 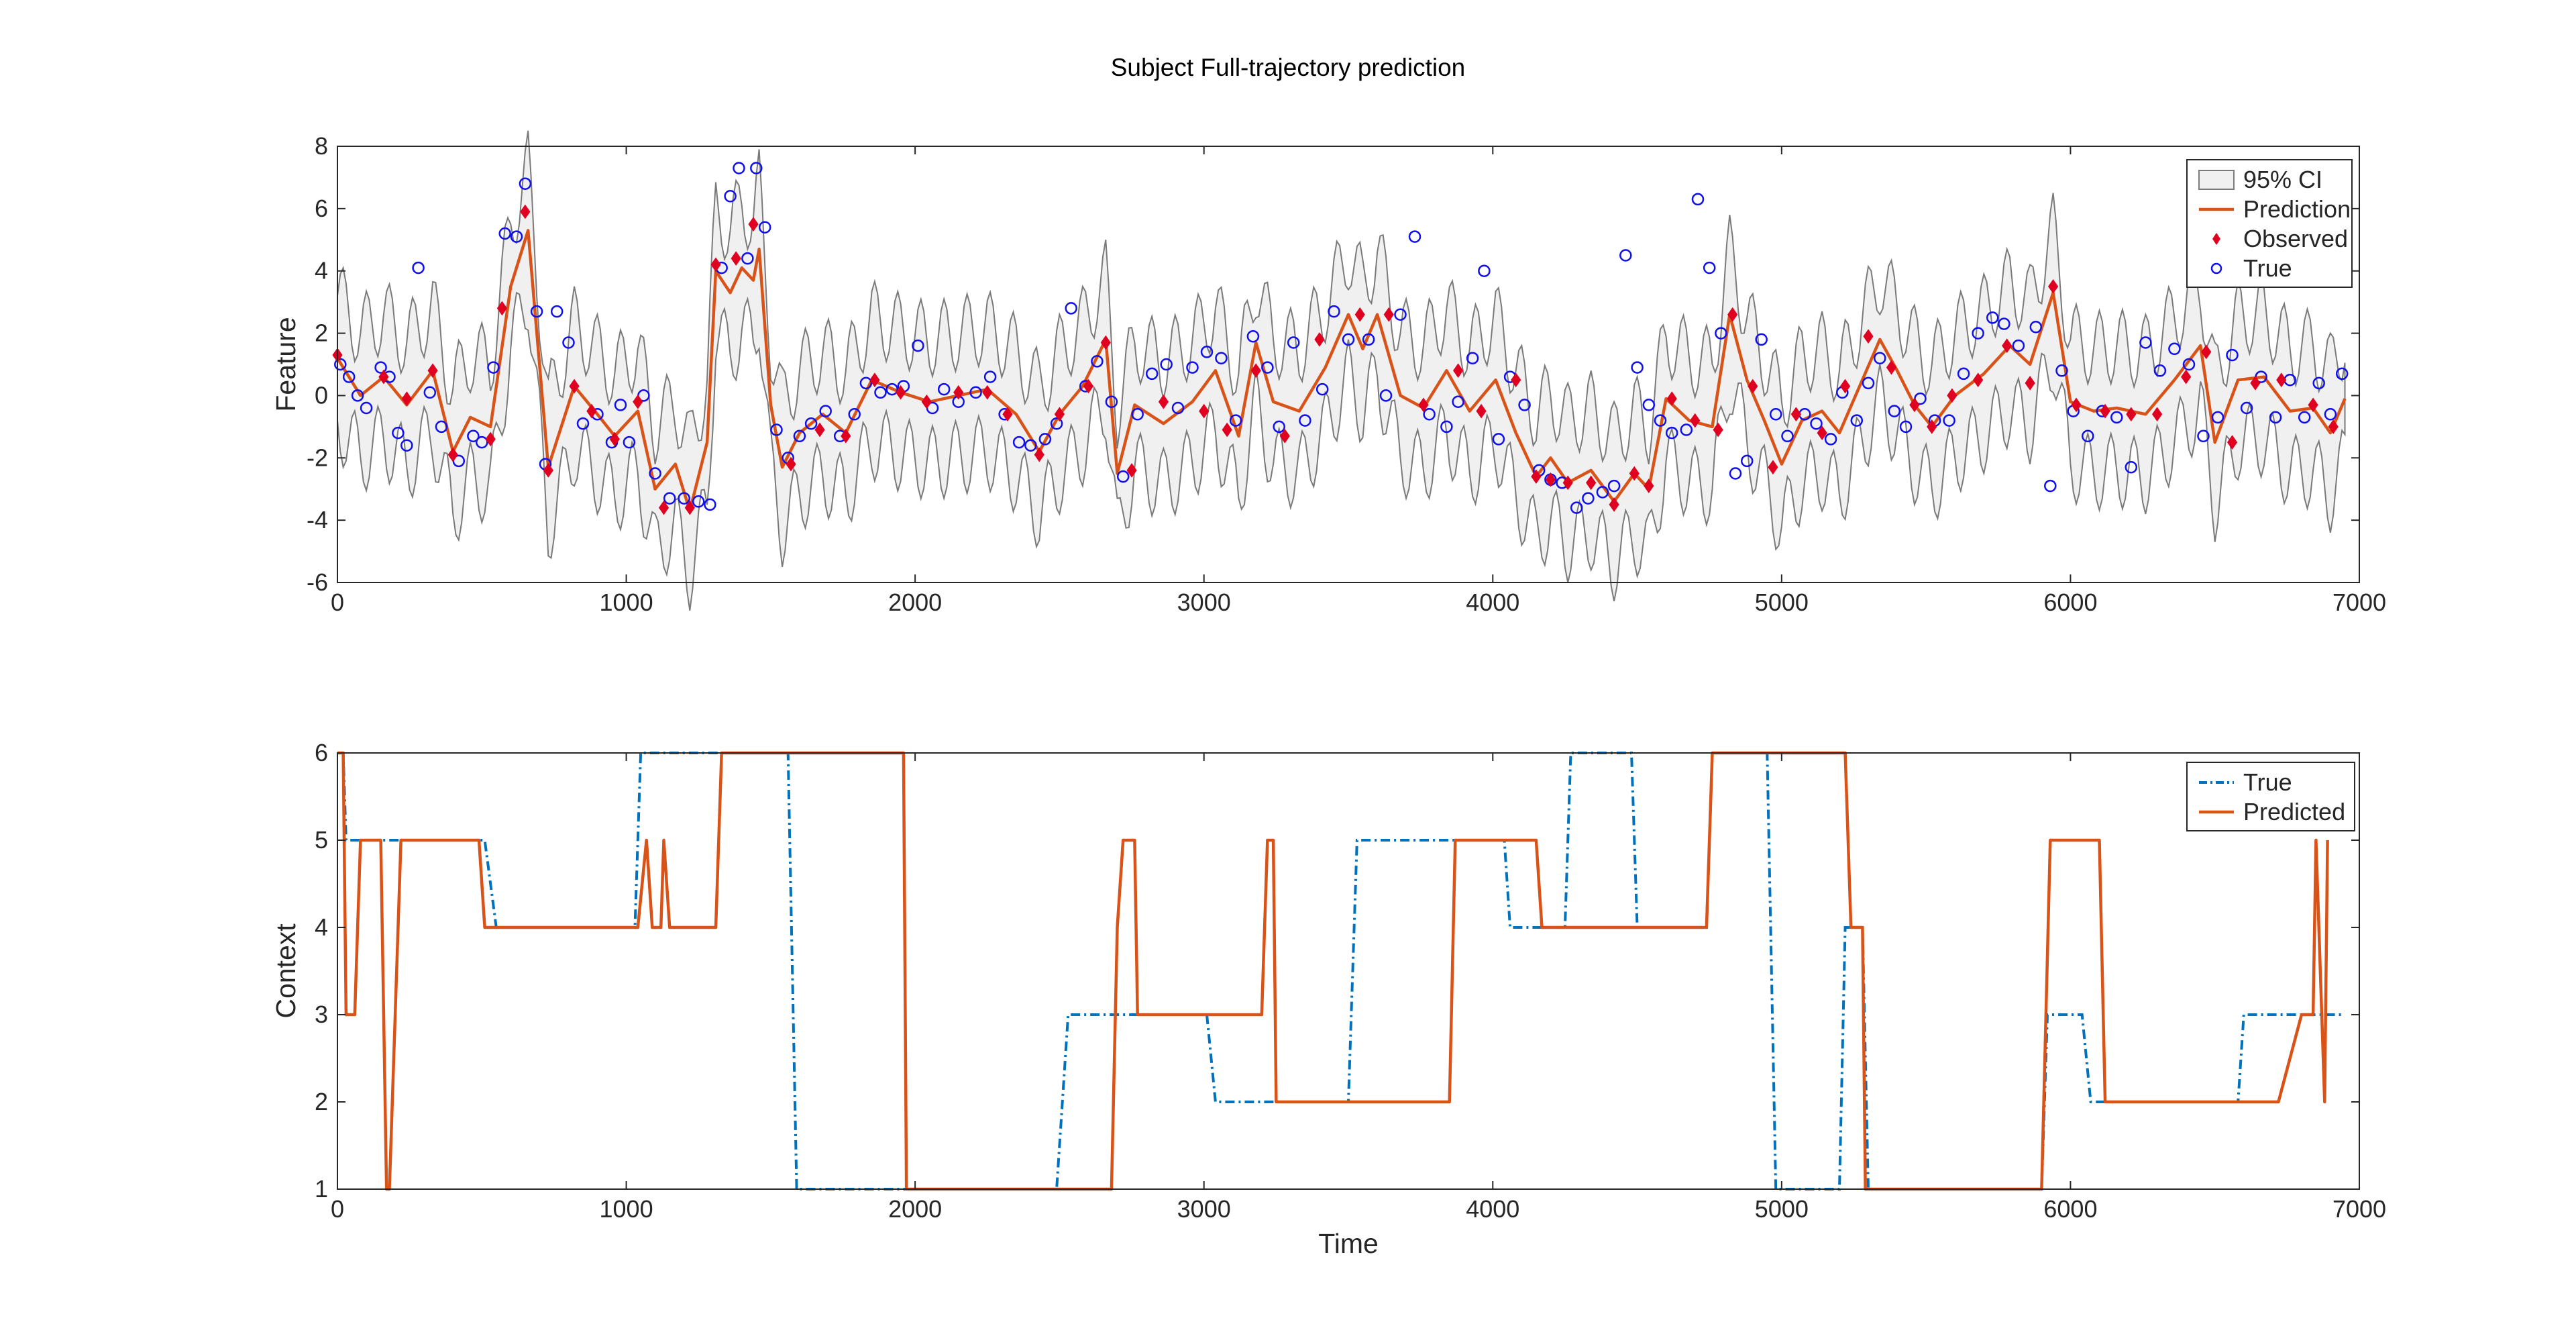 What do you see at coordinates (2270, 796) in the screenshot?
I see `legend2-box` at bounding box center [2270, 796].